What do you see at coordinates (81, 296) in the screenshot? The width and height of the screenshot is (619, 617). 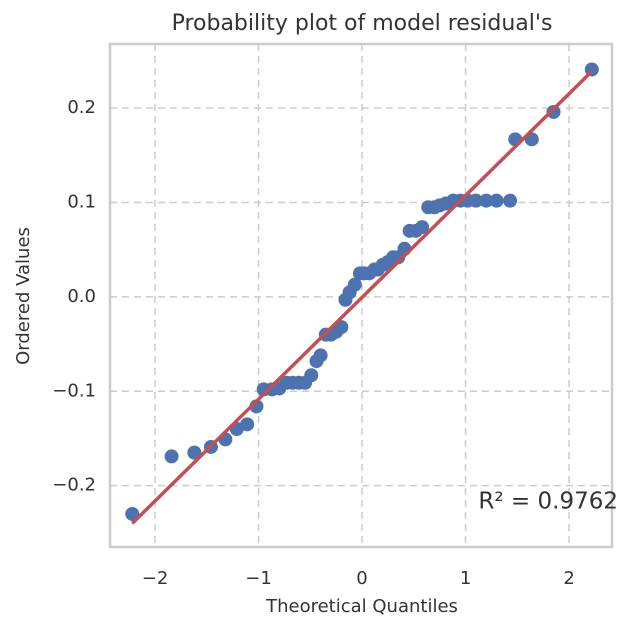 I see `y-tick-label: 0.0` at bounding box center [81, 296].